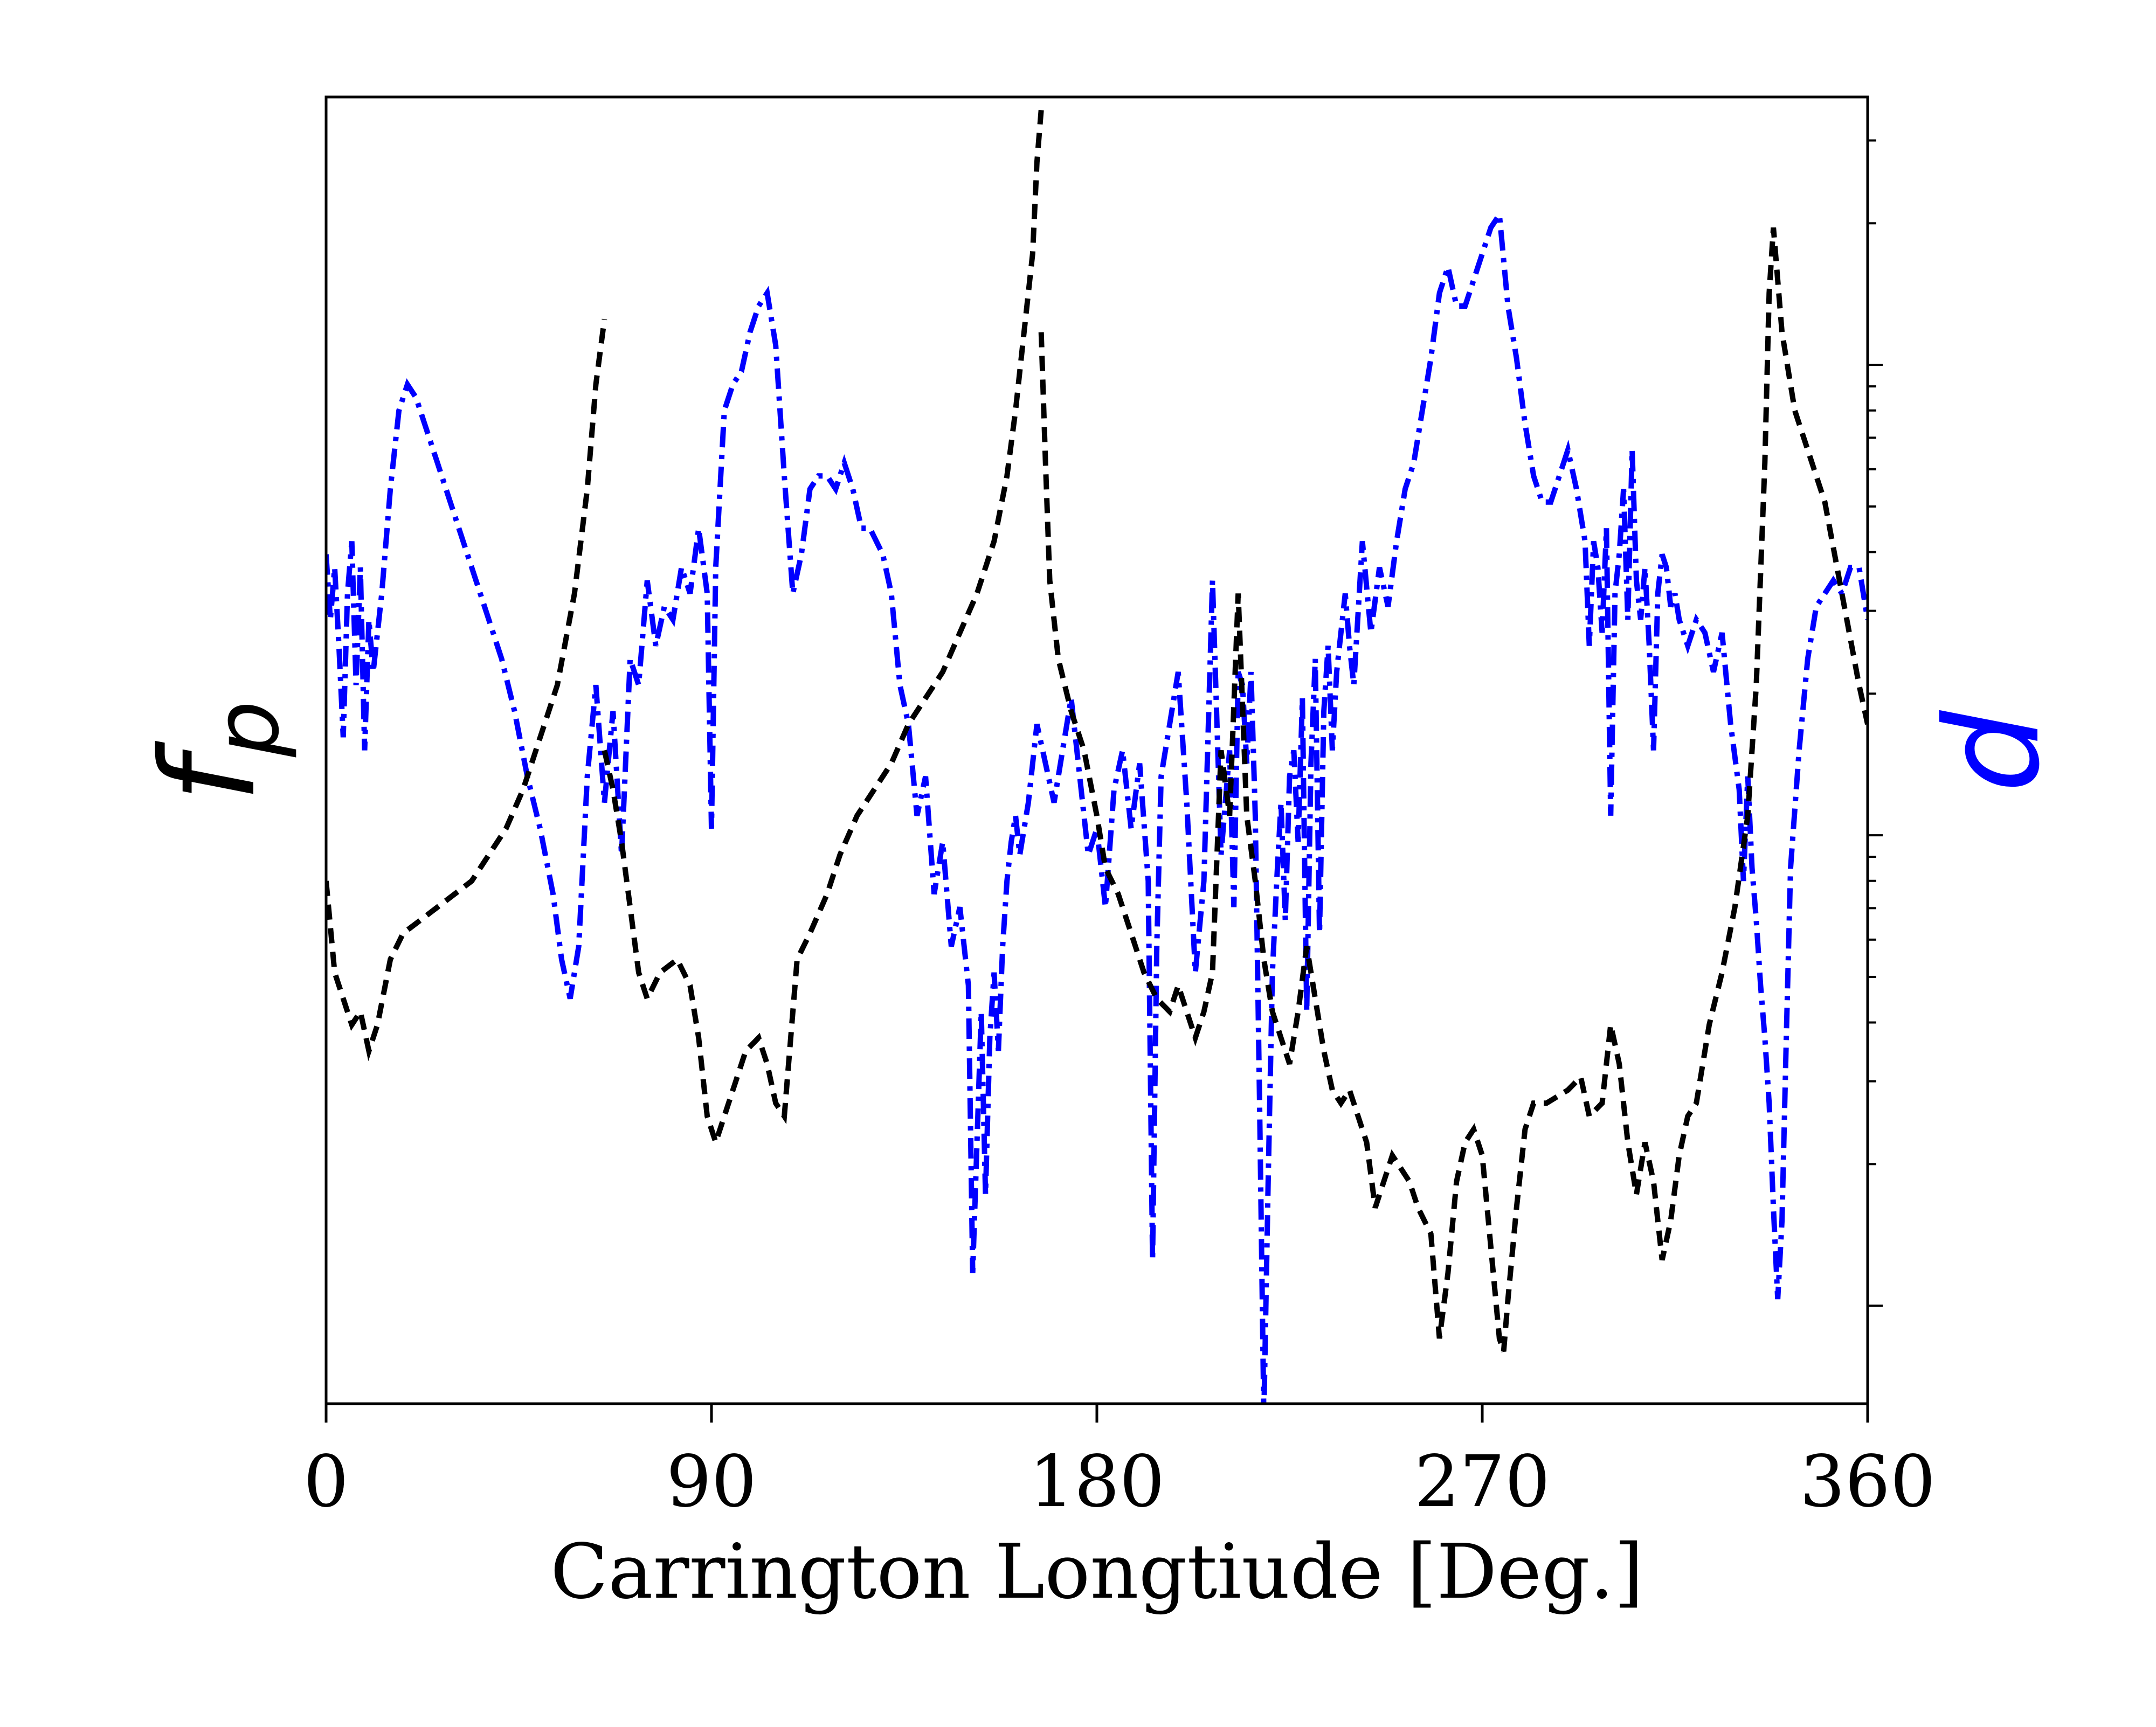 The image size is (2156, 1727). What do you see at coordinates (1875, 723) in the screenshot?
I see `right-axis-ticks` at bounding box center [1875, 723].